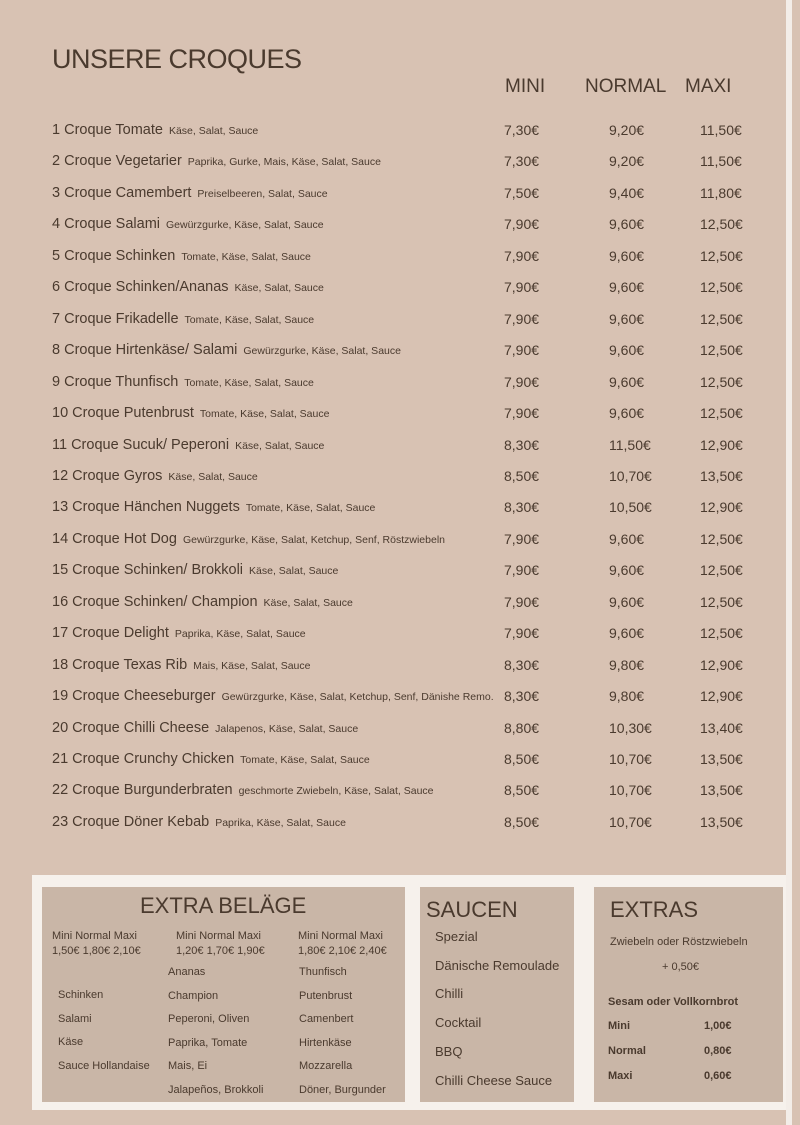  What do you see at coordinates (522, 696) in the screenshot?
I see `price-mini: 8,30€` at bounding box center [522, 696].